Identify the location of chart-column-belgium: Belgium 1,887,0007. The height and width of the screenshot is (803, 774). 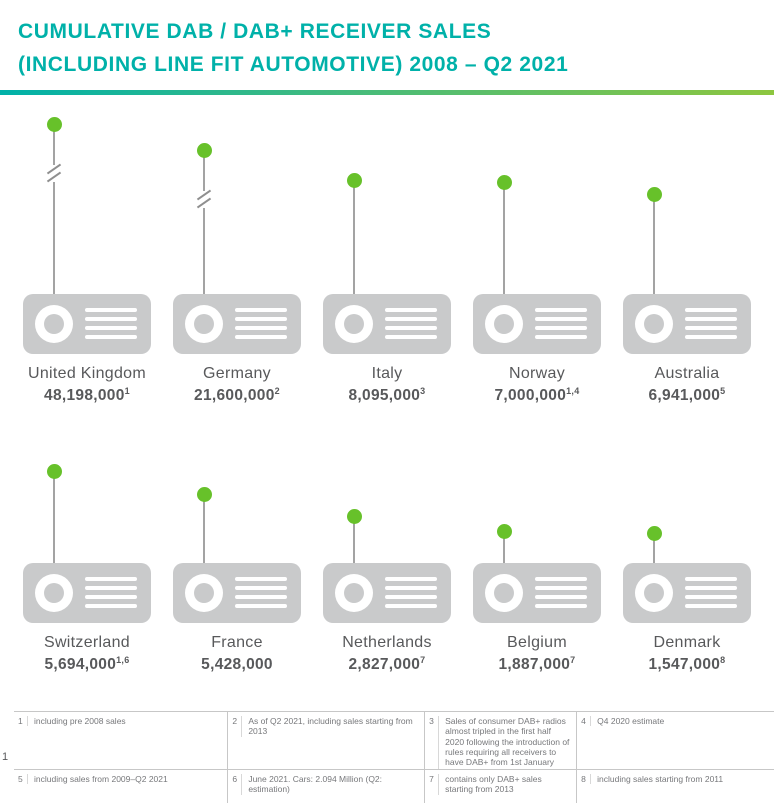
(537, 569).